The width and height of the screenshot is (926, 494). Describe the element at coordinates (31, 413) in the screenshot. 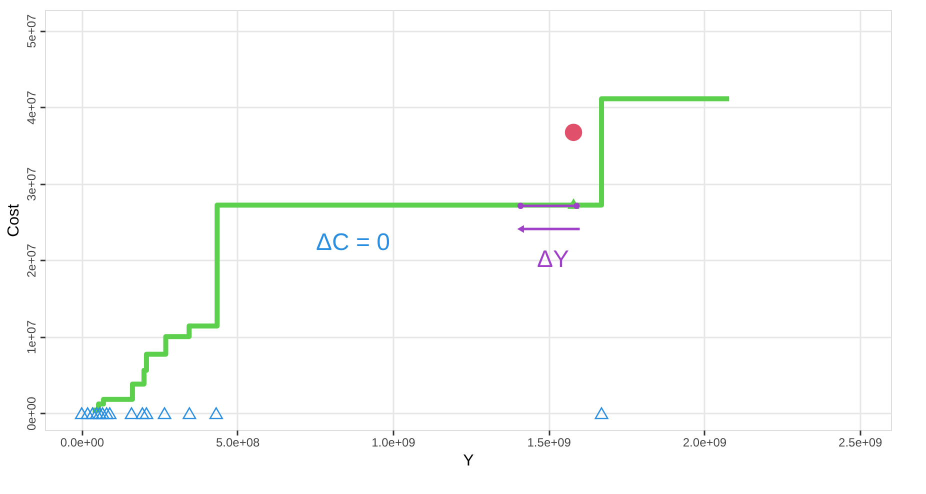

I see `y-tick-label: 0e+00` at that location.